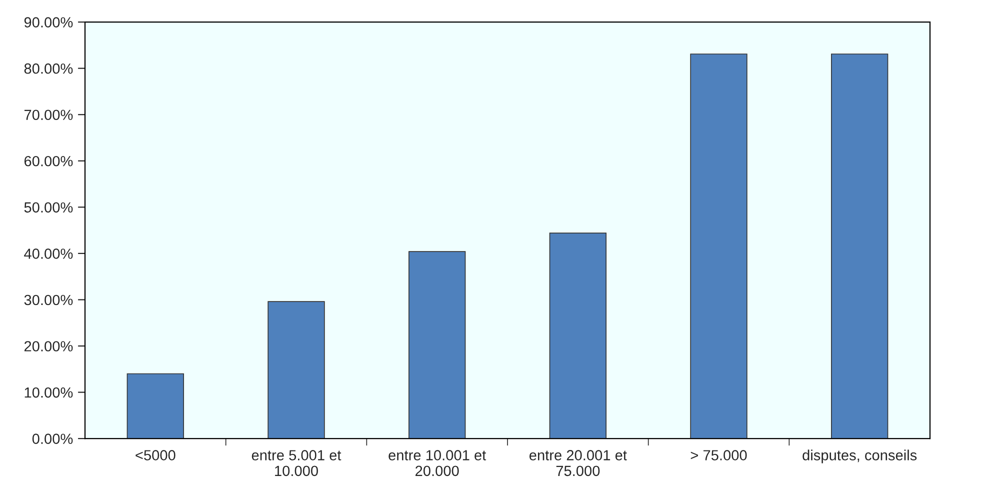 The height and width of the screenshot is (490, 1000). I want to click on y-tick-label: 80.00%, so click(48, 68).